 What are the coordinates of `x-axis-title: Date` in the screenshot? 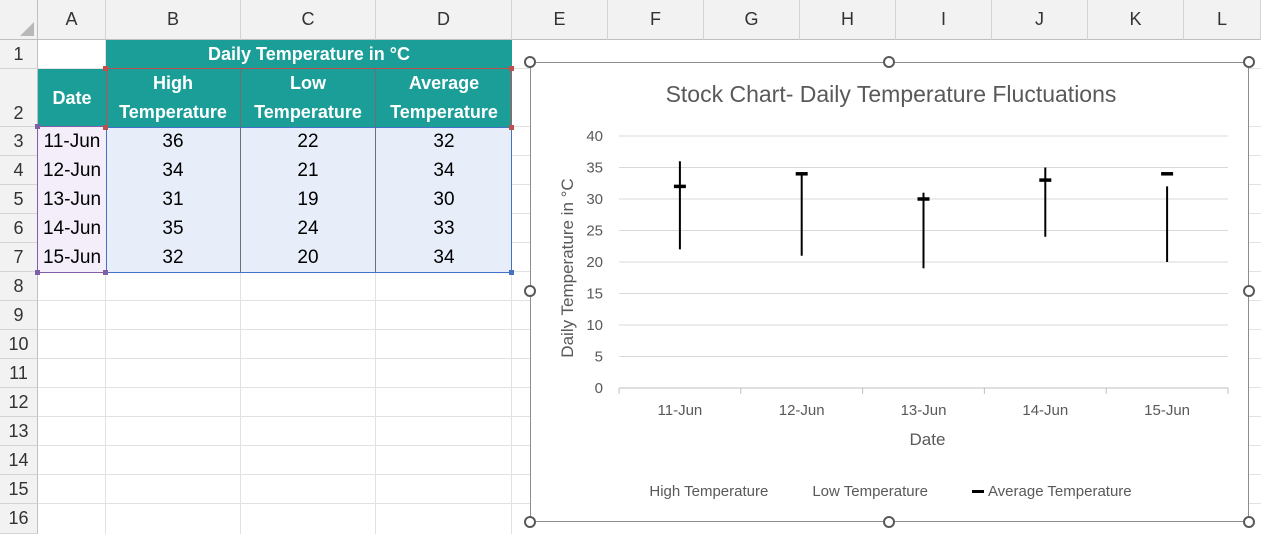 It's located at (928, 439).